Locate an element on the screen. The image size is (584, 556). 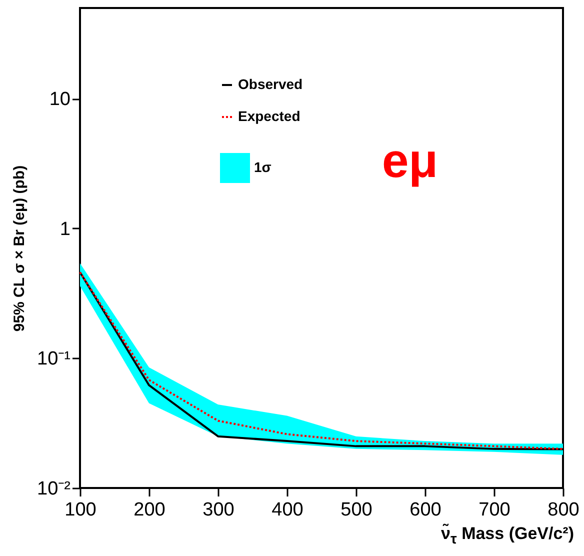
x-tick-label: 700 is located at coordinates (494, 510).